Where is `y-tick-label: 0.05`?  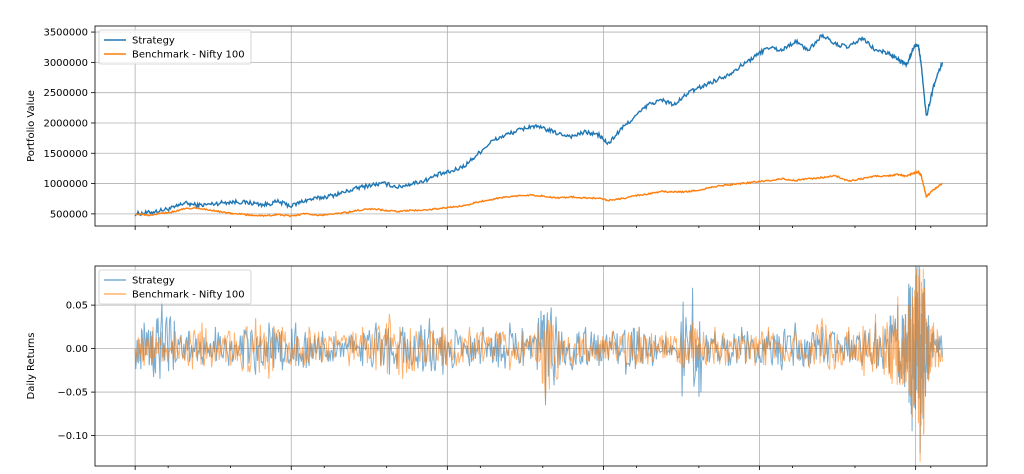
y-tick-label: 0.05 is located at coordinates (77, 306).